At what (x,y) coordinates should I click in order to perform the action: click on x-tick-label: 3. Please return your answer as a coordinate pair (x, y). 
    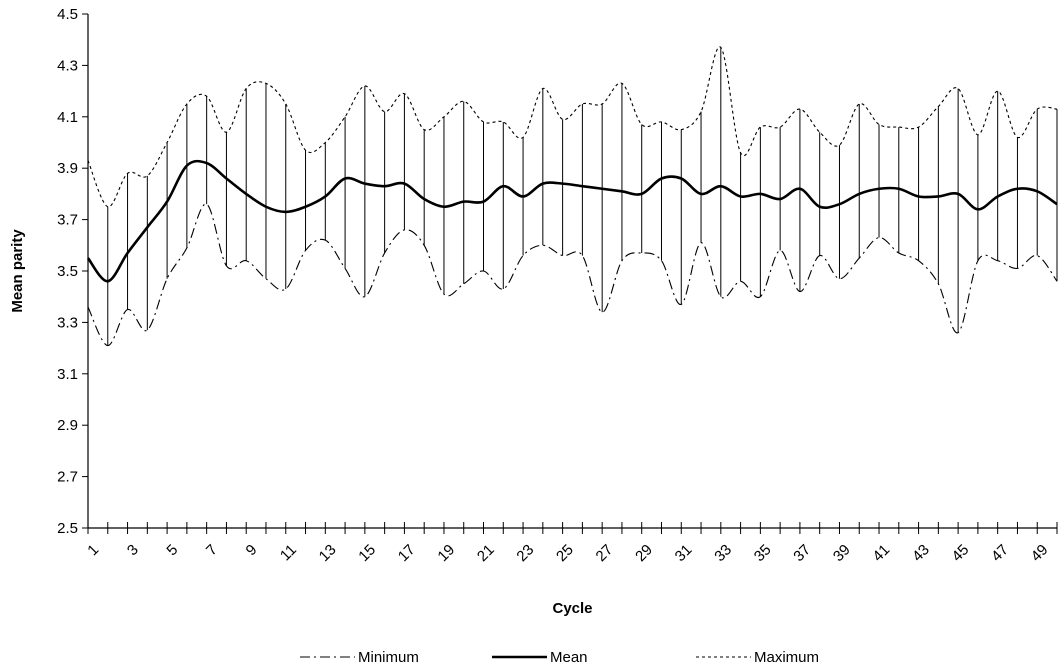
    Looking at the image, I should click on (133, 550).